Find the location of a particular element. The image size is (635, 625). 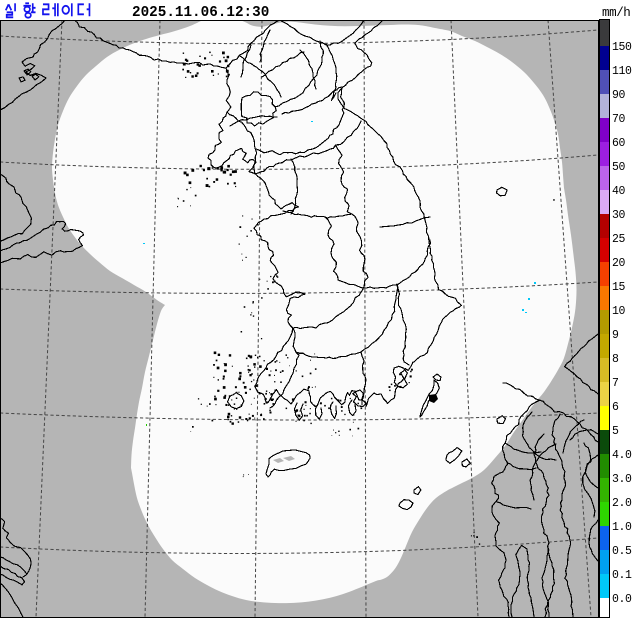

svg-text: mm/h is located at coordinates (616, 13).